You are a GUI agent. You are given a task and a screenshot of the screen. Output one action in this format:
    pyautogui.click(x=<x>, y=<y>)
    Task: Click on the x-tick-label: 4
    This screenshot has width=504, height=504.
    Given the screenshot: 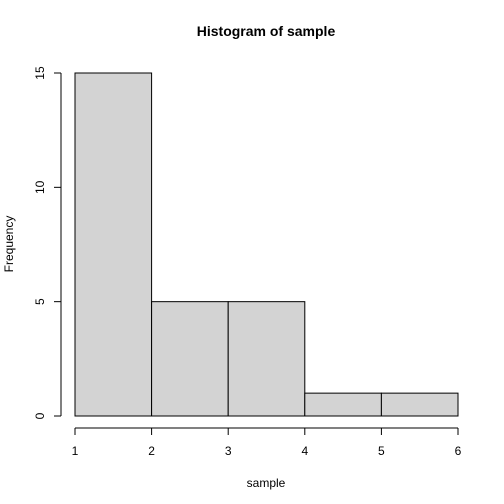 What is the action you would take?
    pyautogui.click(x=304, y=451)
    